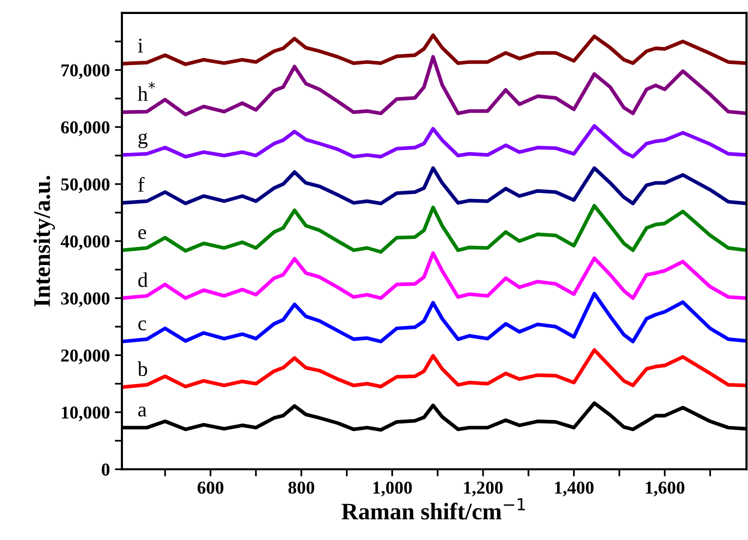  What do you see at coordinates (86, 414) in the screenshot?
I see `y-tick-label: 10,000` at bounding box center [86, 414].